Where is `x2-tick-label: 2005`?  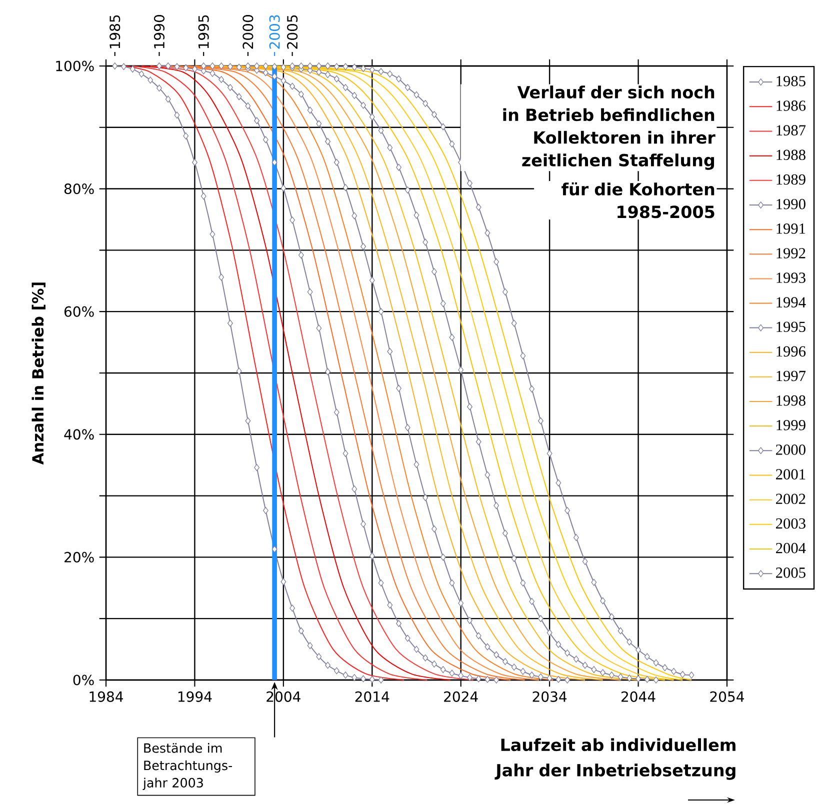 x2-tick-label: 2005 is located at coordinates (292, 32).